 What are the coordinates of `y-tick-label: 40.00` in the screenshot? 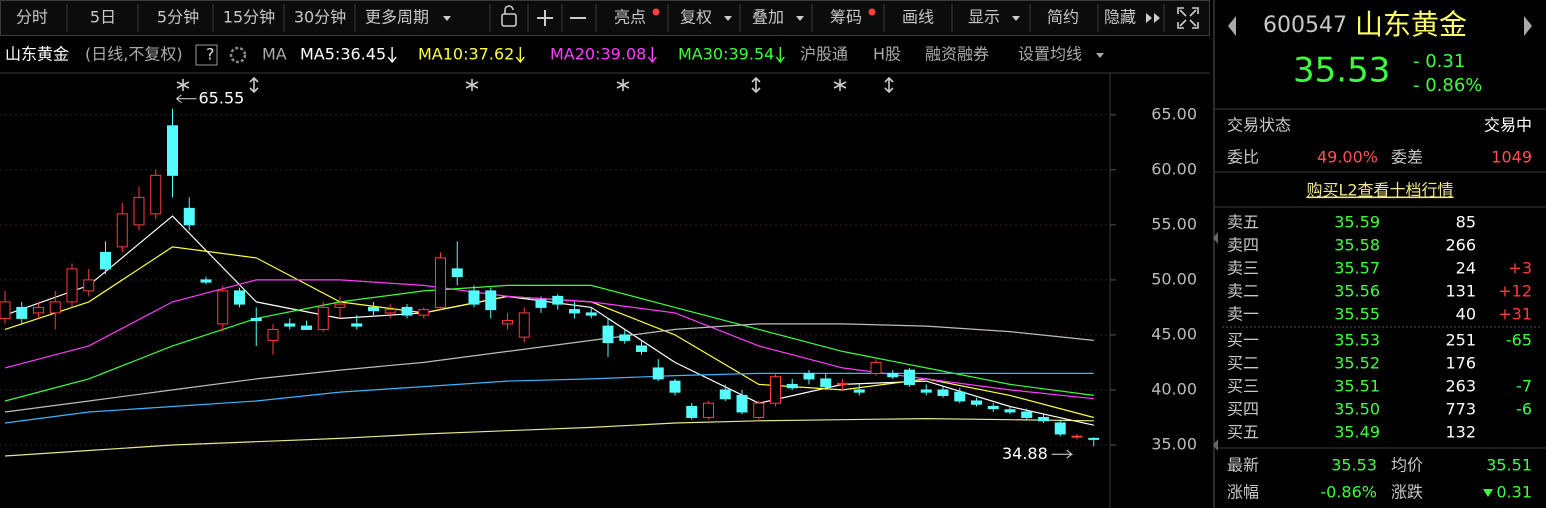 It's located at (1174, 388).